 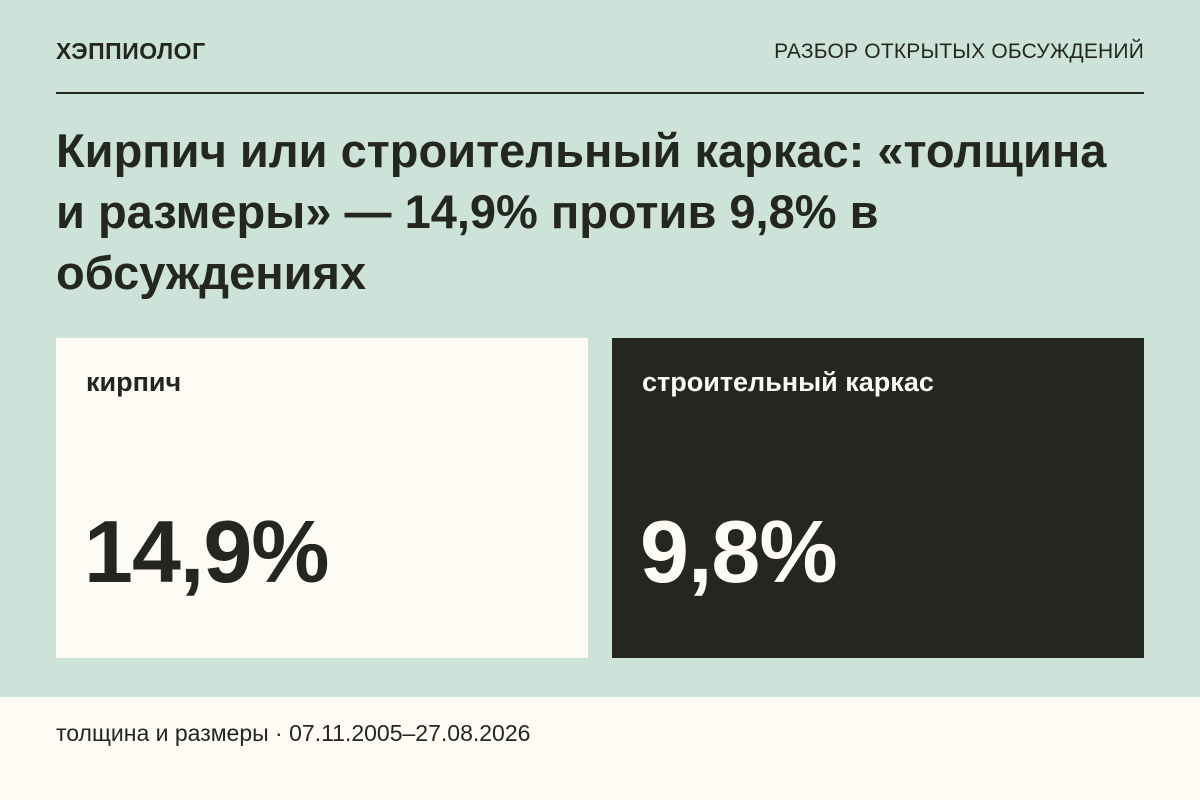 What do you see at coordinates (739, 551) in the screenshot?
I see `card-frame-value: 9,8%` at bounding box center [739, 551].